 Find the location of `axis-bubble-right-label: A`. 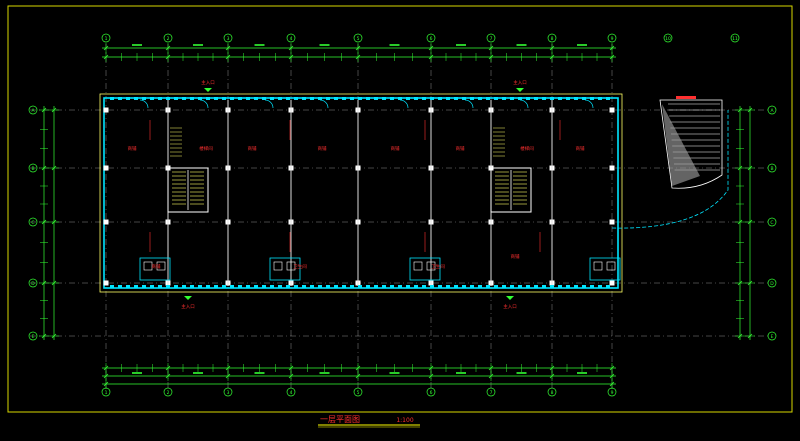

axis-bubble-right-label: A is located at coordinates (772, 111).